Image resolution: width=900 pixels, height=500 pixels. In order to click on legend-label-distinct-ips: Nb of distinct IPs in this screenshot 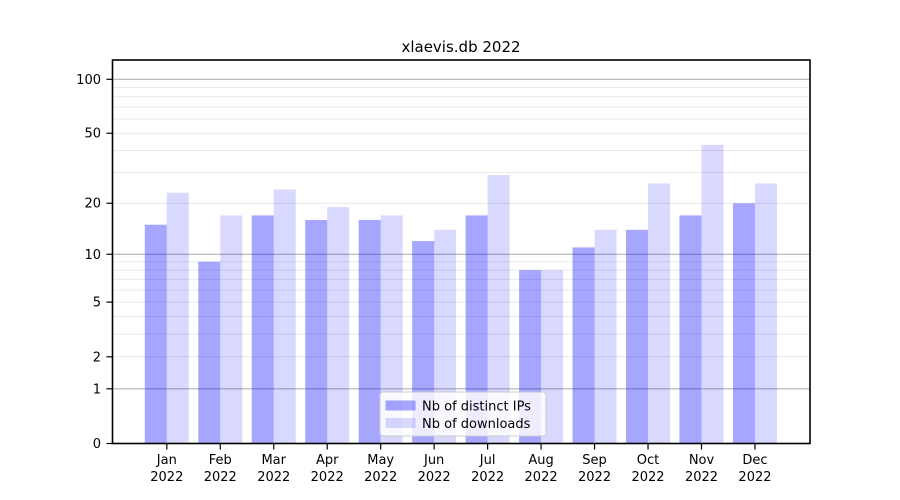, I will do `click(476, 407)`.